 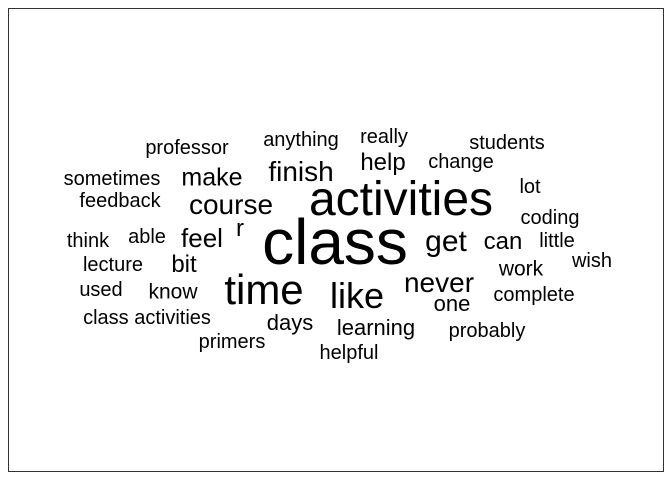 I want to click on cloud-word: feel, so click(x=202, y=238).